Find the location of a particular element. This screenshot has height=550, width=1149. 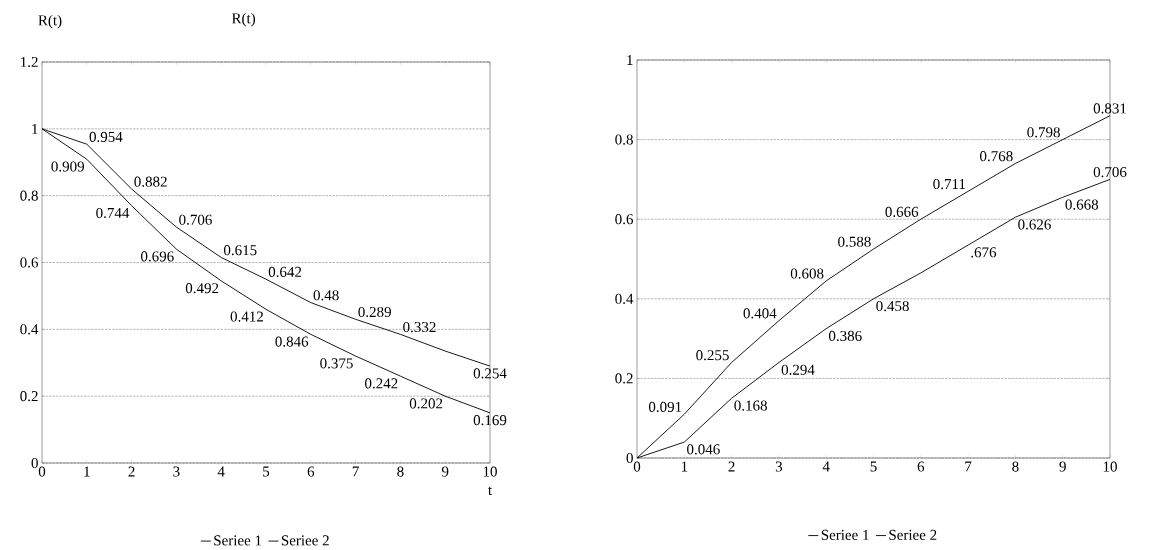

annotation: 0.909 is located at coordinates (67, 166).